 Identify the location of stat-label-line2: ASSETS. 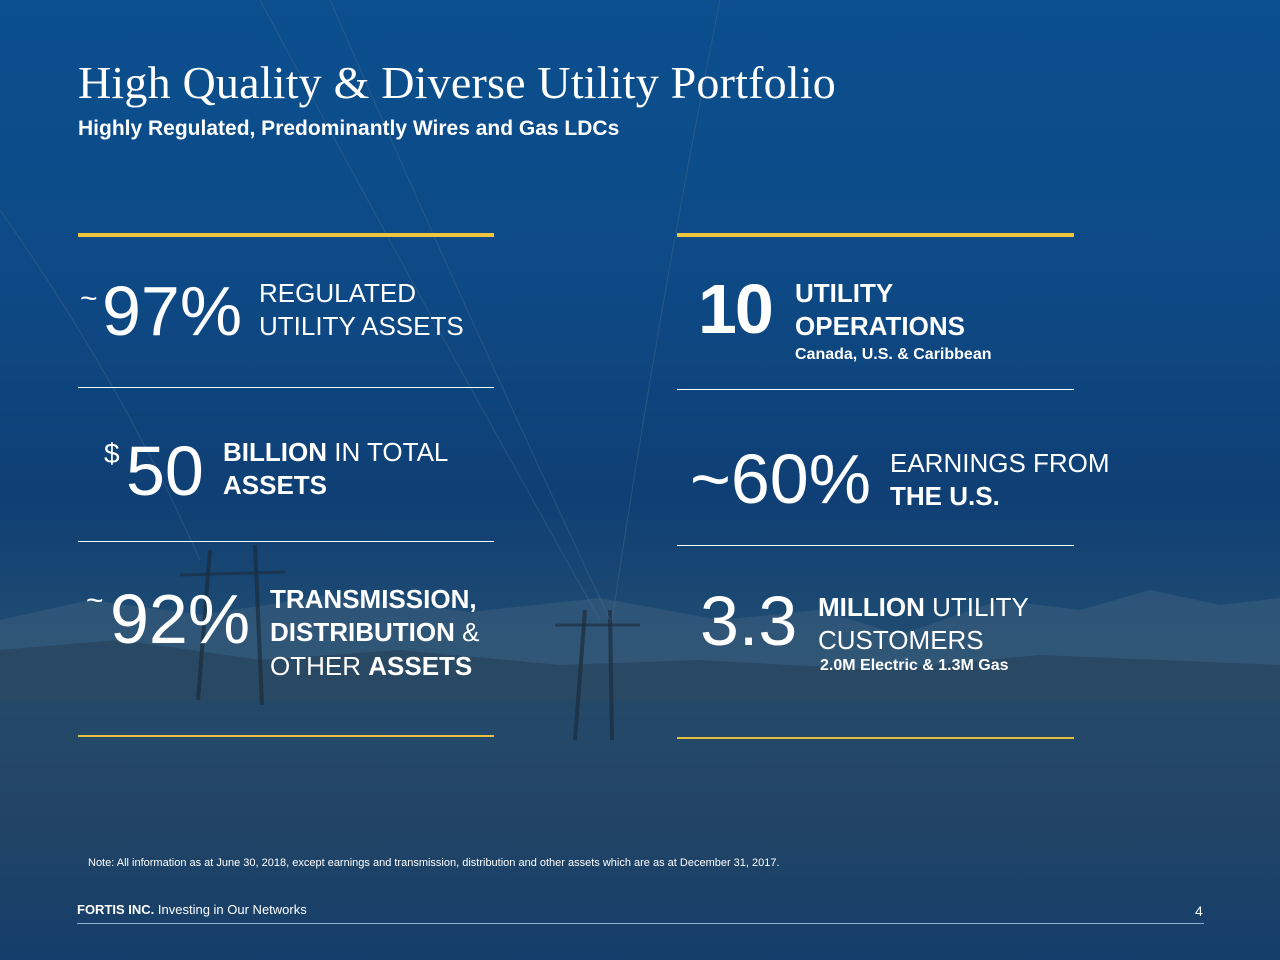
(275, 485).